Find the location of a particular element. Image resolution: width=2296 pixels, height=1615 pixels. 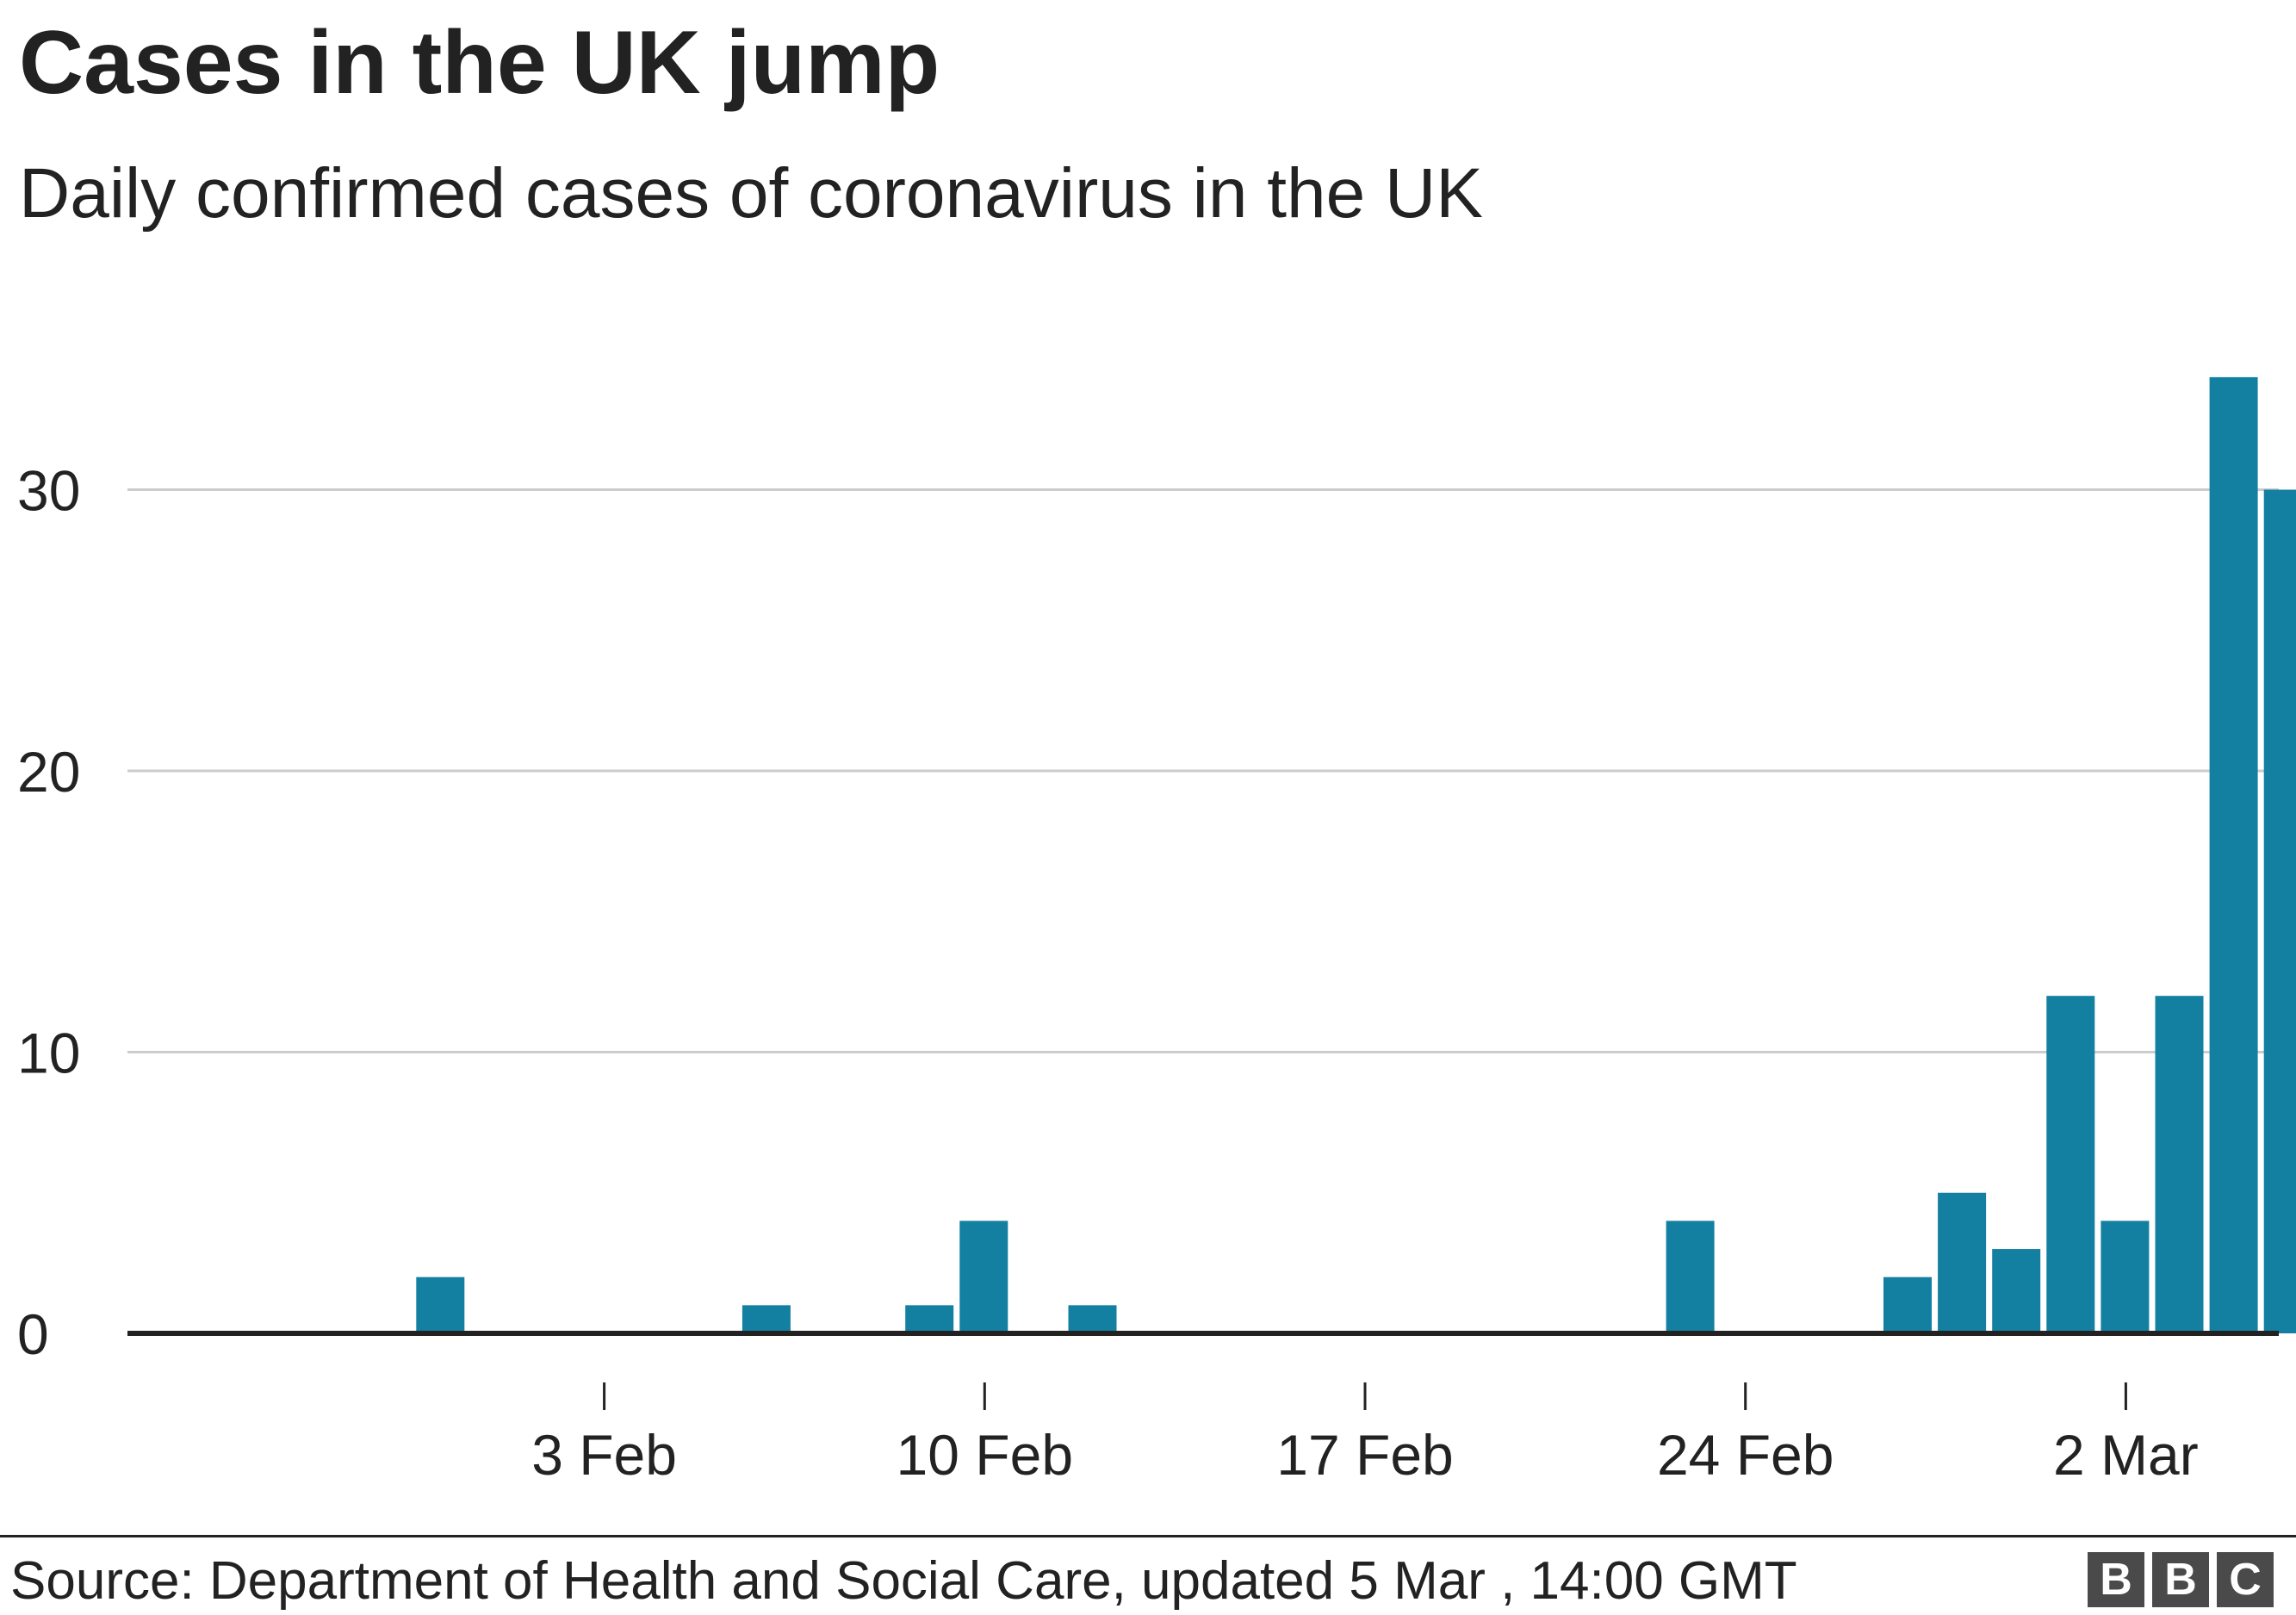

y-tick-label: 30 is located at coordinates (48, 491).